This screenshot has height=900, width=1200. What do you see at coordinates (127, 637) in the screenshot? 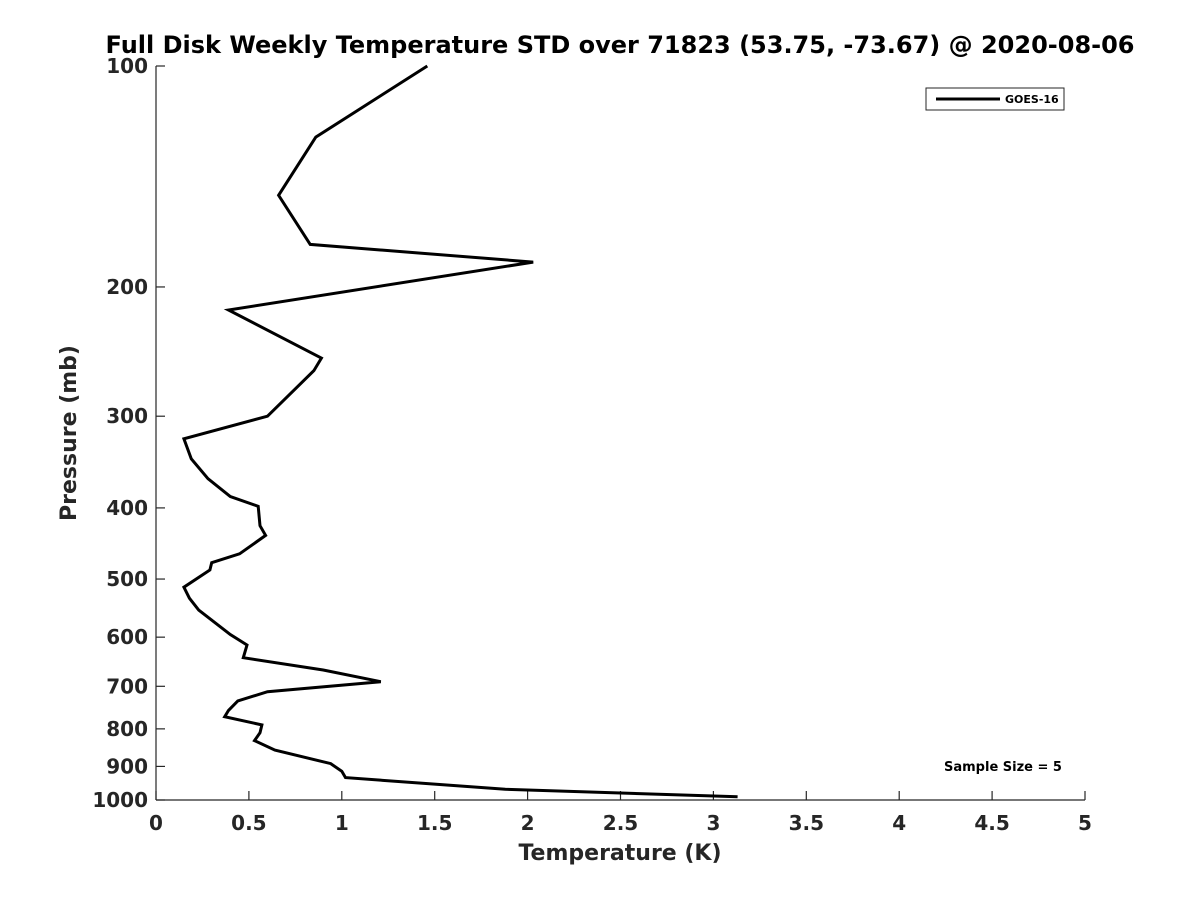
I see `y-tick-label: 600` at bounding box center [127, 637].